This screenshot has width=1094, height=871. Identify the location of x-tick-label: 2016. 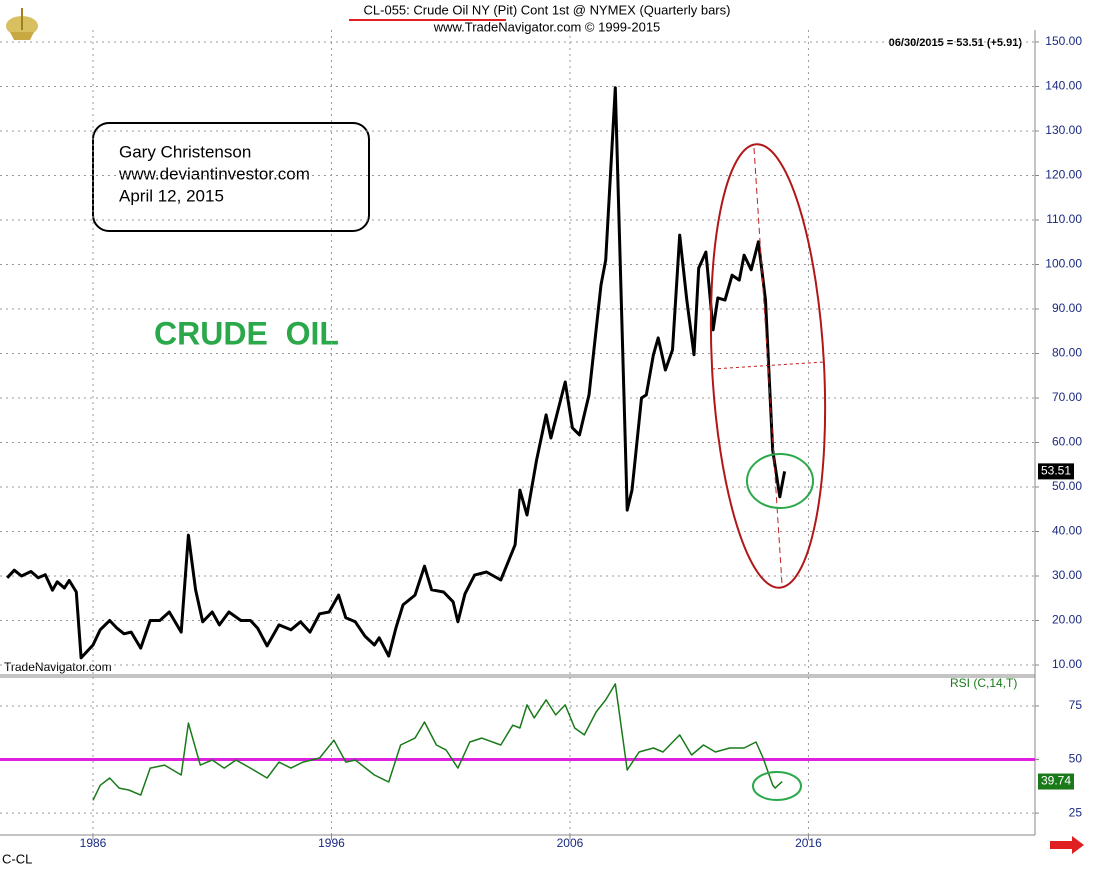
(808, 843).